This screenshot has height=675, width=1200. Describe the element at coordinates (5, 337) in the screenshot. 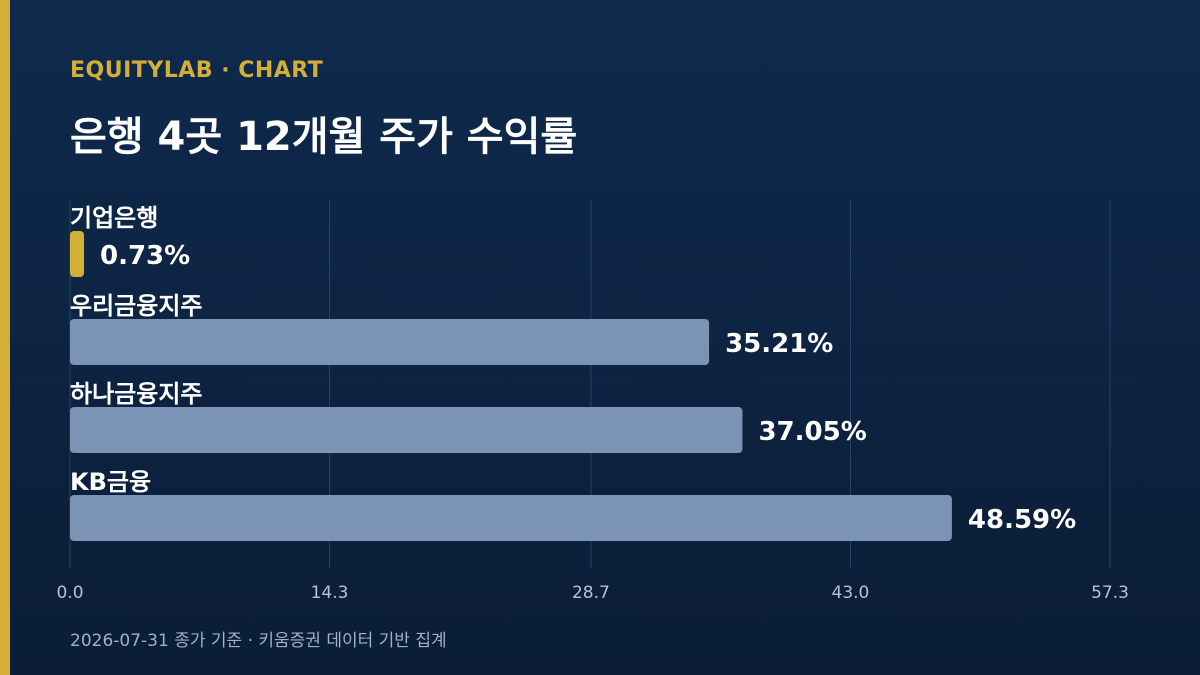

I see `accent-bar` at that location.